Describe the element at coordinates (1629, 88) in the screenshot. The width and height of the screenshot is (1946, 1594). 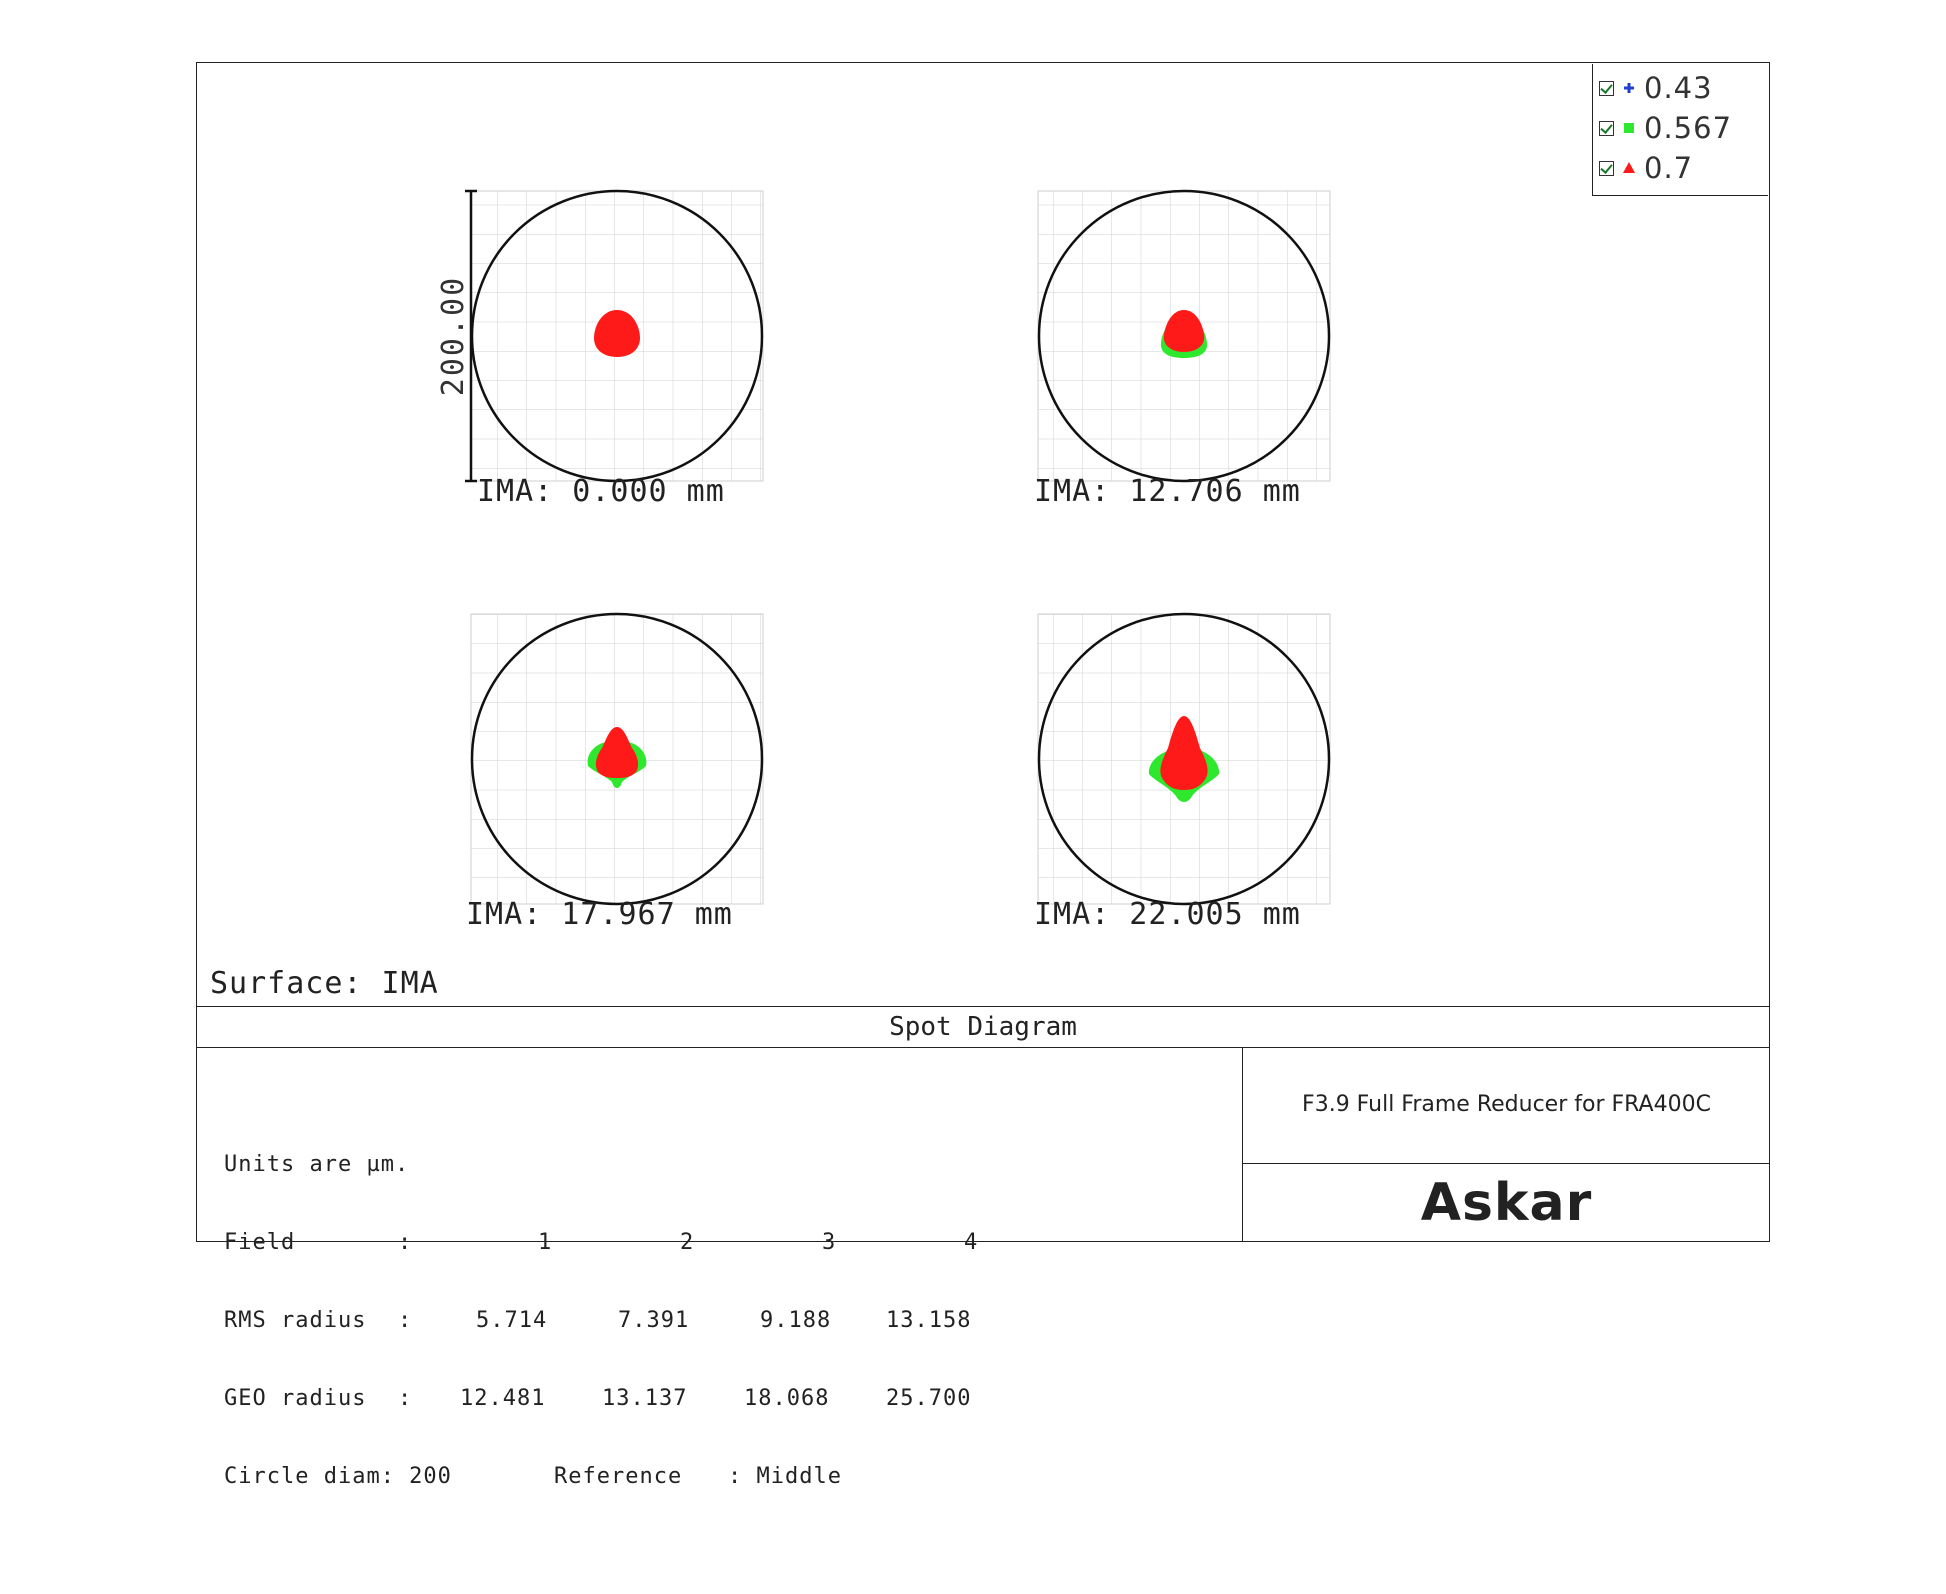
I see `cross-icon` at that location.